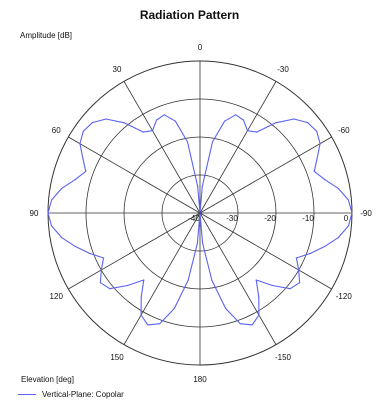  I want to click on angle-tick-label: -30, so click(283, 69).